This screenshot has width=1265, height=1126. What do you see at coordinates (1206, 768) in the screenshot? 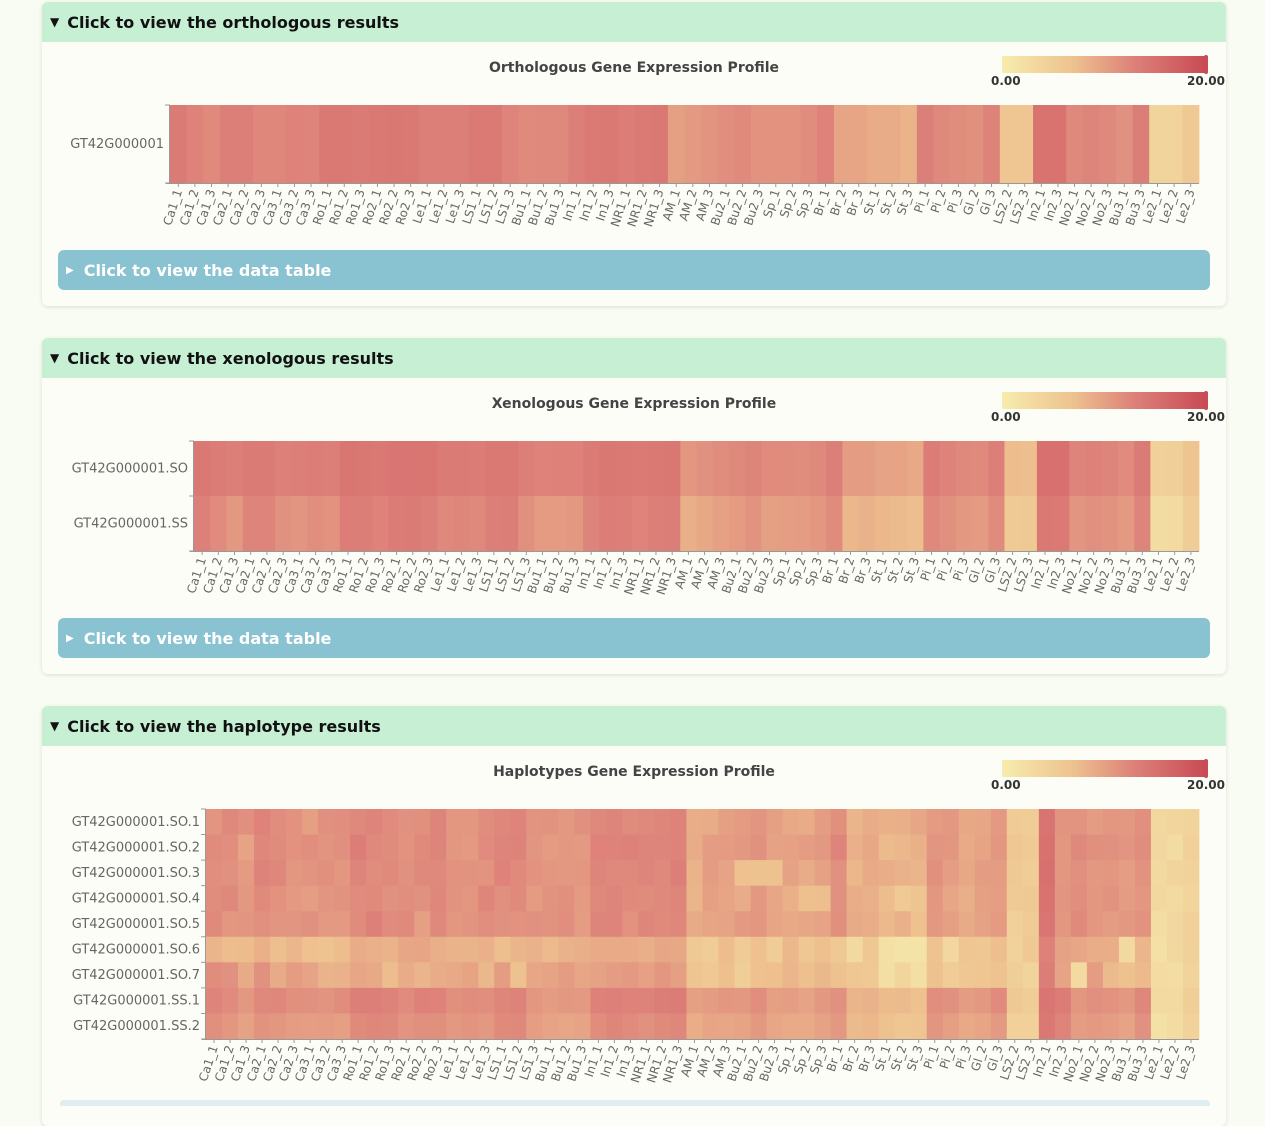
I see `visual-map-handle` at bounding box center [1206, 768].